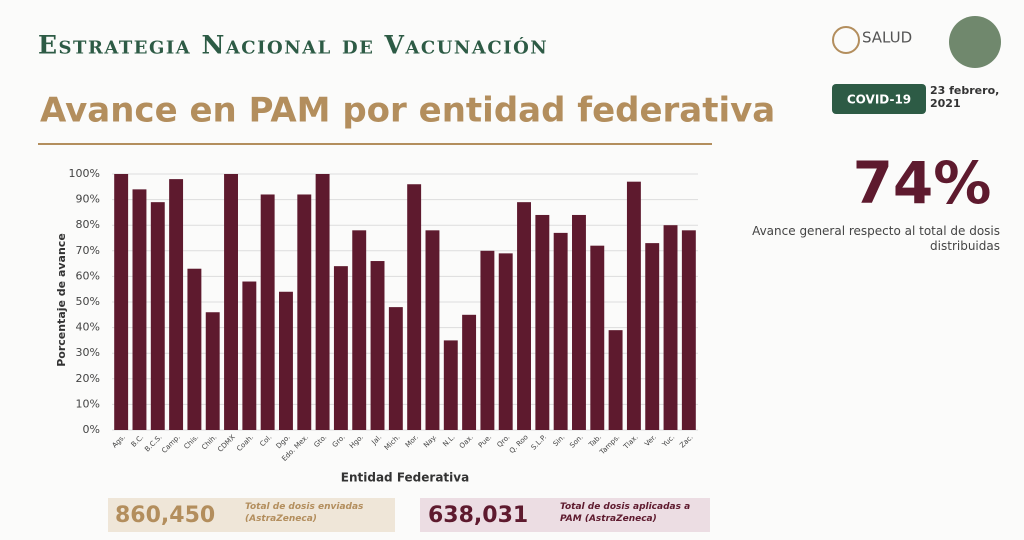 The height and width of the screenshot is (540, 1024). What do you see at coordinates (610, 445) in the screenshot?
I see `x-tick-label: Tamps.` at bounding box center [610, 445].